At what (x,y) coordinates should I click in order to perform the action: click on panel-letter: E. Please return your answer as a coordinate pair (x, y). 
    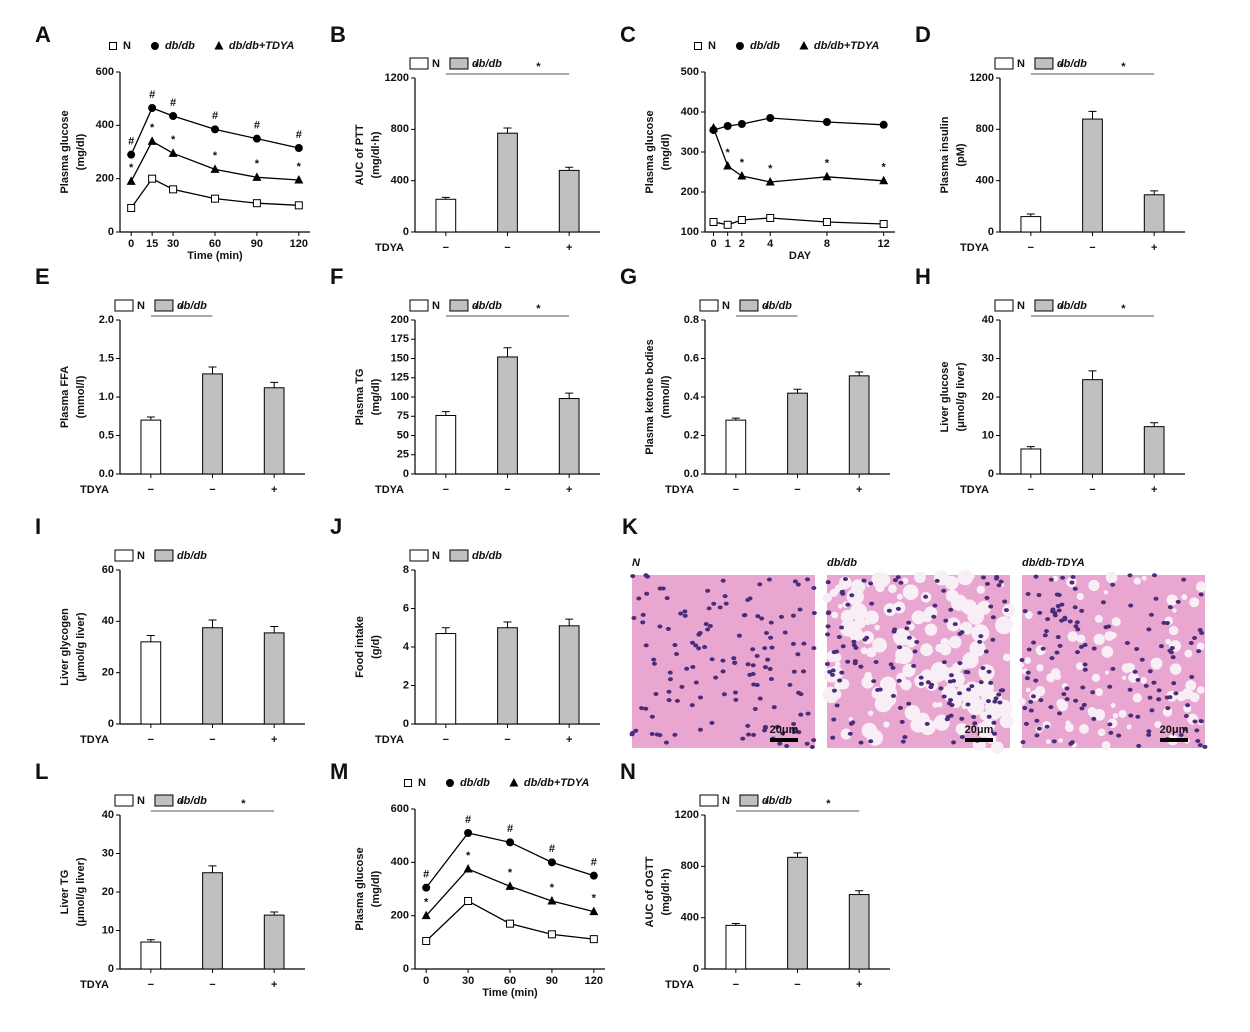
    Looking at the image, I should click on (42, 276).